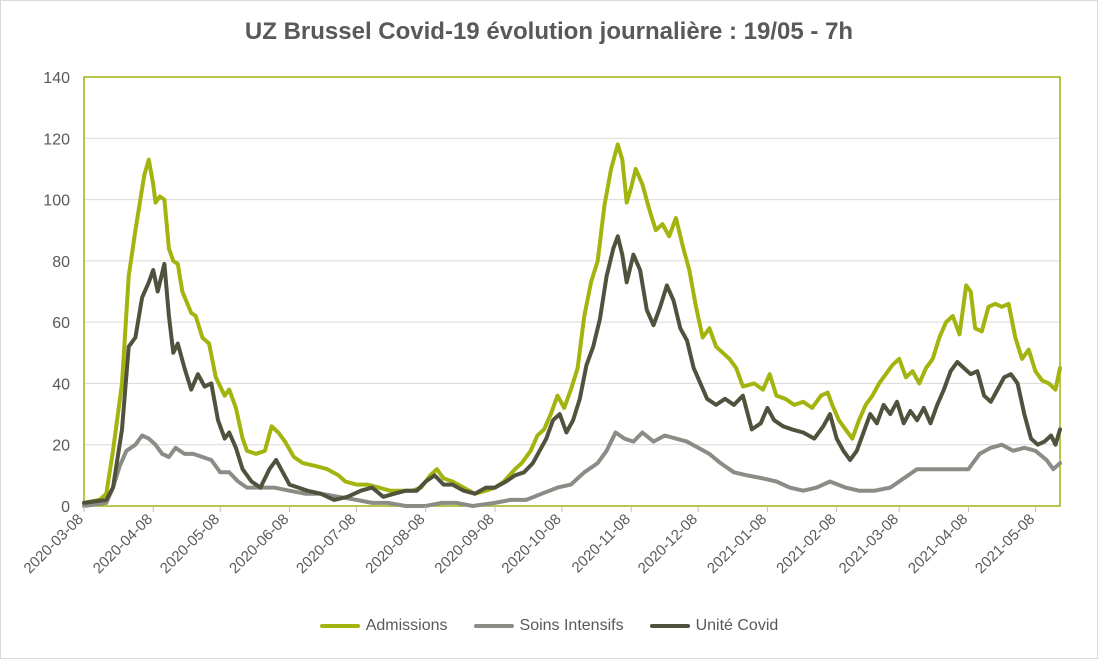  What do you see at coordinates (737, 625) in the screenshot?
I see `legend-label: Unité Covid` at bounding box center [737, 625].